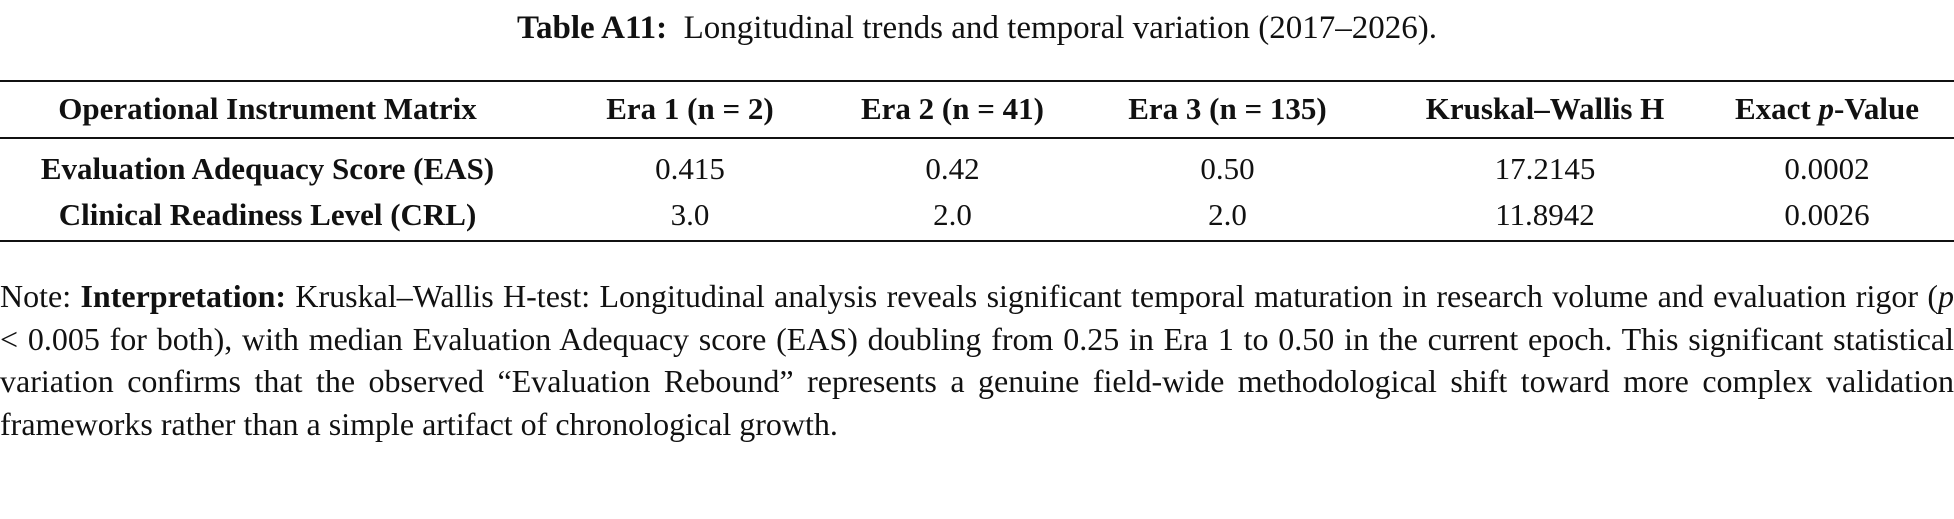  Describe the element at coordinates (952, 168) in the screenshot. I see `table-cell: 0.42` at that location.